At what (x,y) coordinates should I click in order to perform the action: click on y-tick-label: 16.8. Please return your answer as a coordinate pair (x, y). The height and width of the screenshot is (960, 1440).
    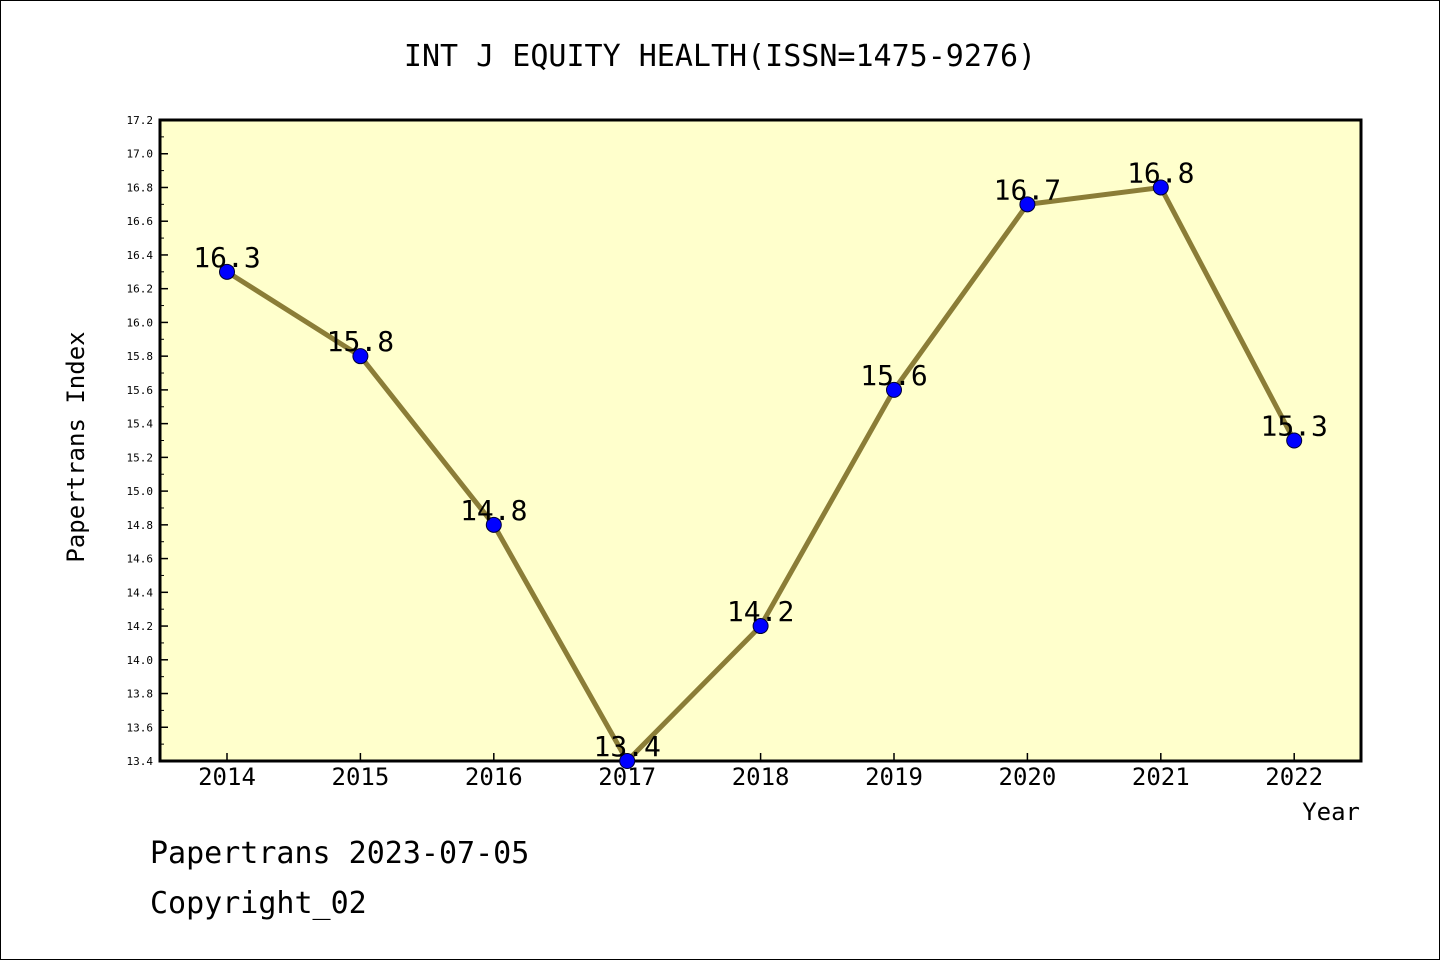
    Looking at the image, I should click on (140, 187).